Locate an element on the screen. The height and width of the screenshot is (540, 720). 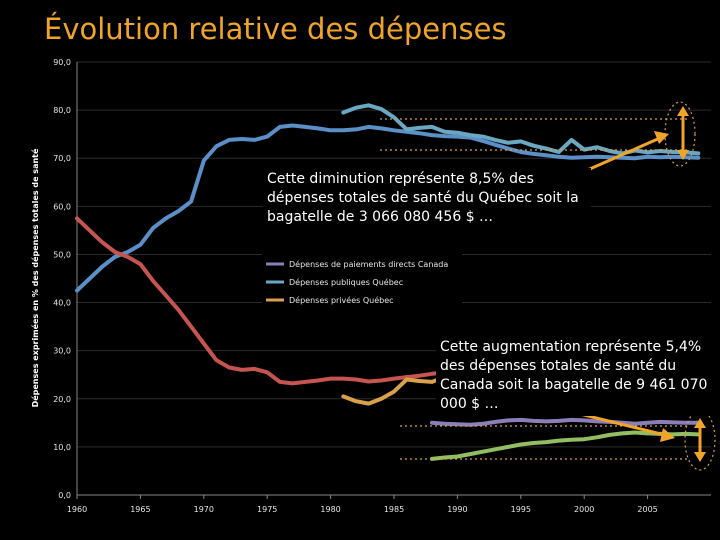
legend-box is located at coordinates (362, 279).